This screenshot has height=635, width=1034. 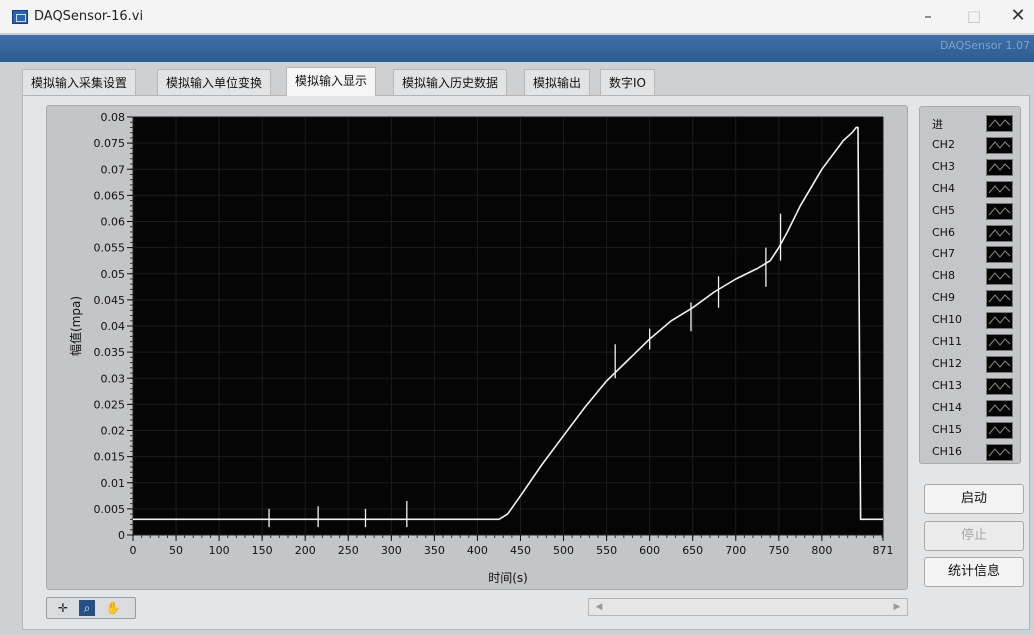 What do you see at coordinates (477, 550) in the screenshot?
I see `x-tick-label: 400` at bounding box center [477, 550].